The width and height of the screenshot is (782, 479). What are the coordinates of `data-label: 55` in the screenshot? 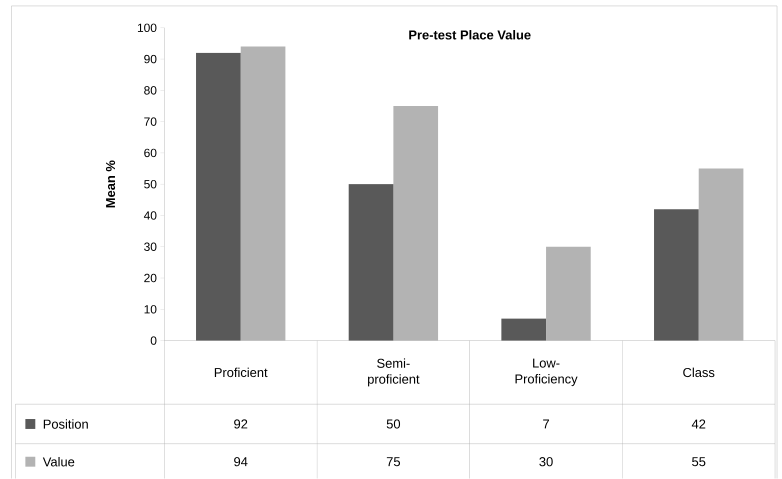 It's located at (699, 461).